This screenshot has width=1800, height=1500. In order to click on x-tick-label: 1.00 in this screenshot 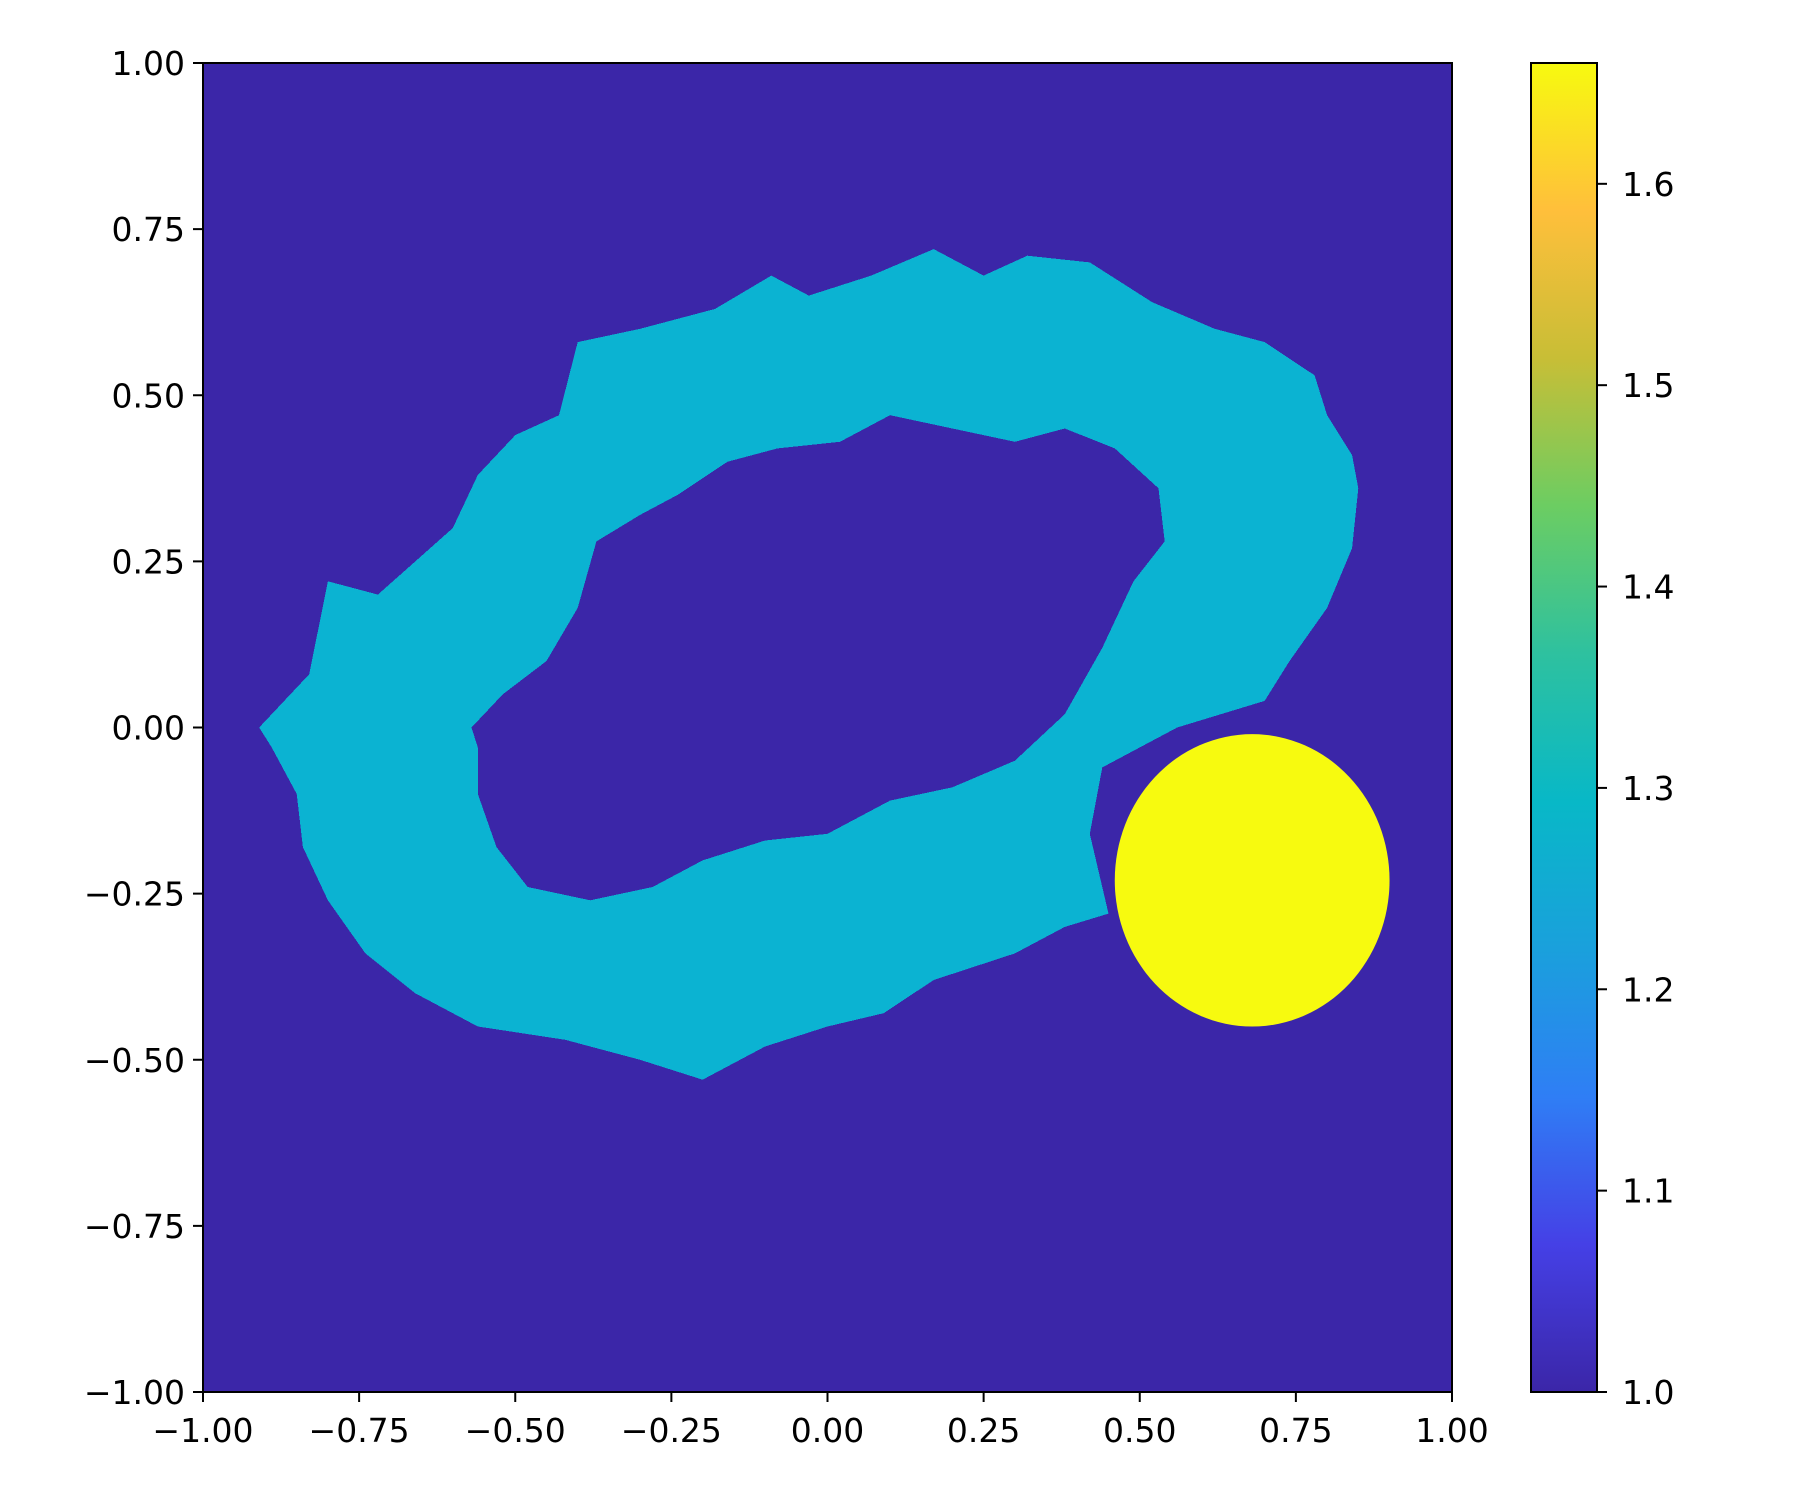, I will do `click(1451, 1430)`.